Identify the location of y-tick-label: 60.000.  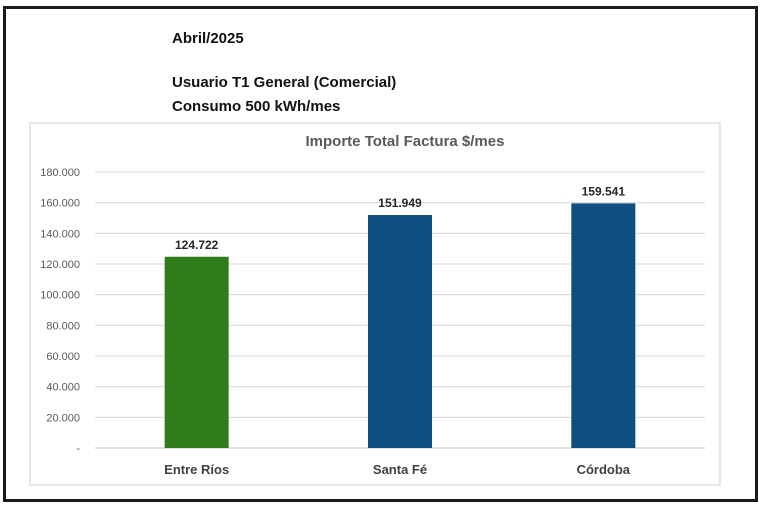
(63, 357).